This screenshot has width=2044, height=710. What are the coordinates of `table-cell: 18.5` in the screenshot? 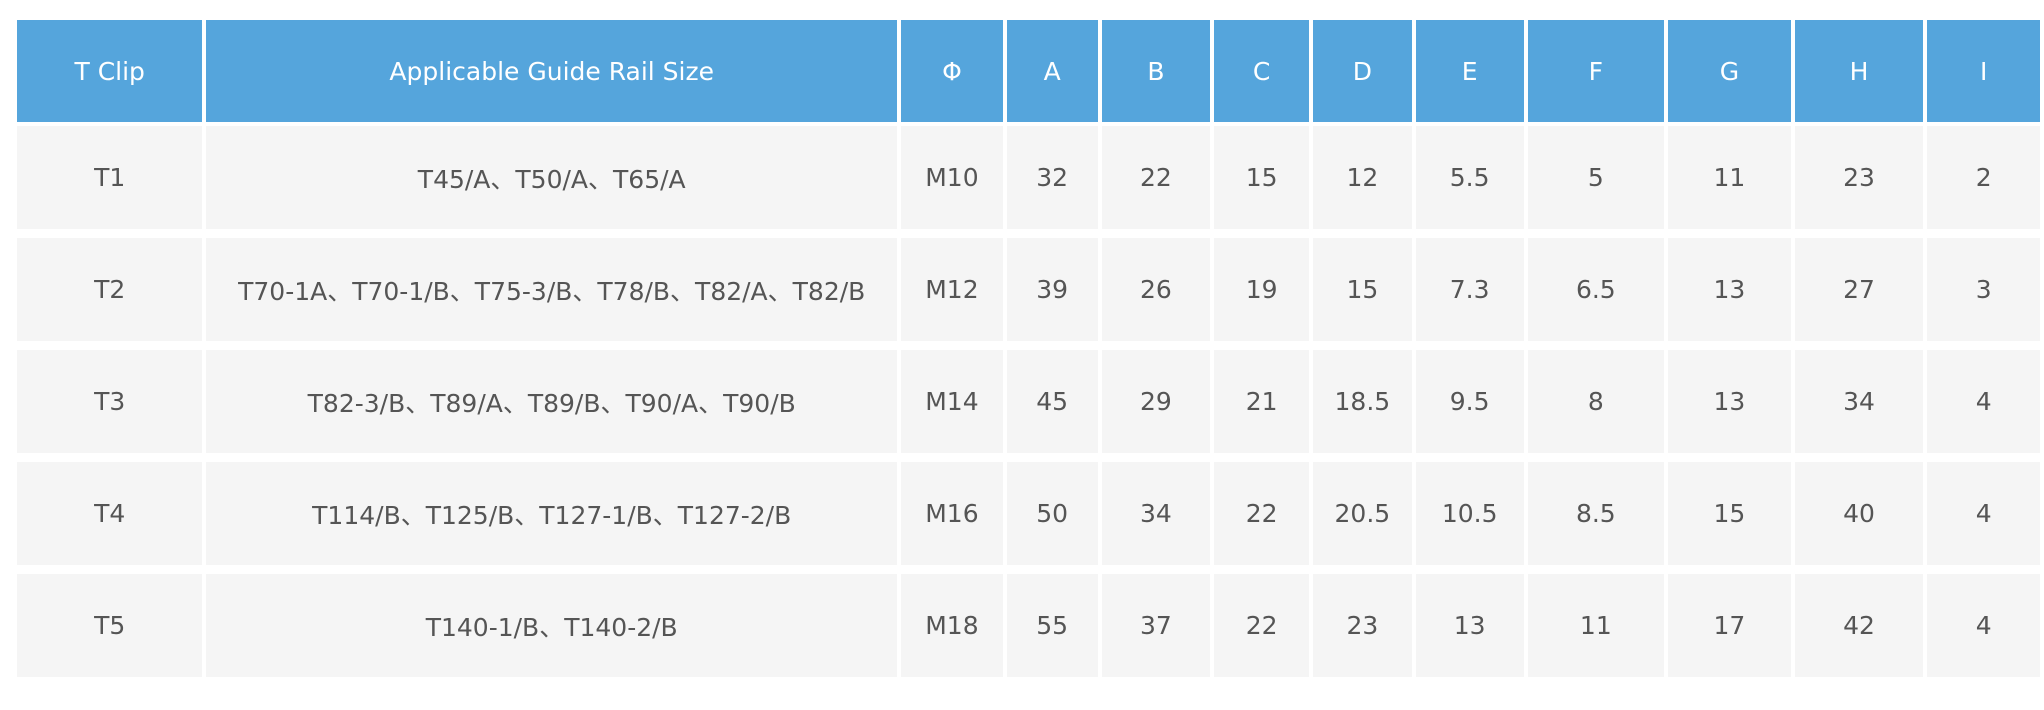 It's located at (1362, 397).